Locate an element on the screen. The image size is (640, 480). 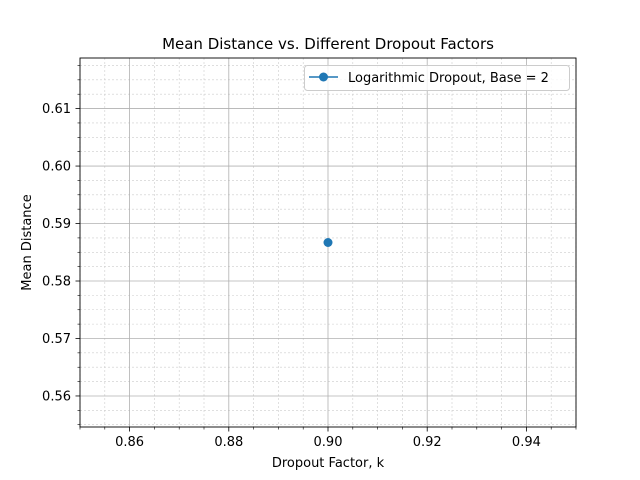
y-tick-label: 0.60 is located at coordinates (56, 167).